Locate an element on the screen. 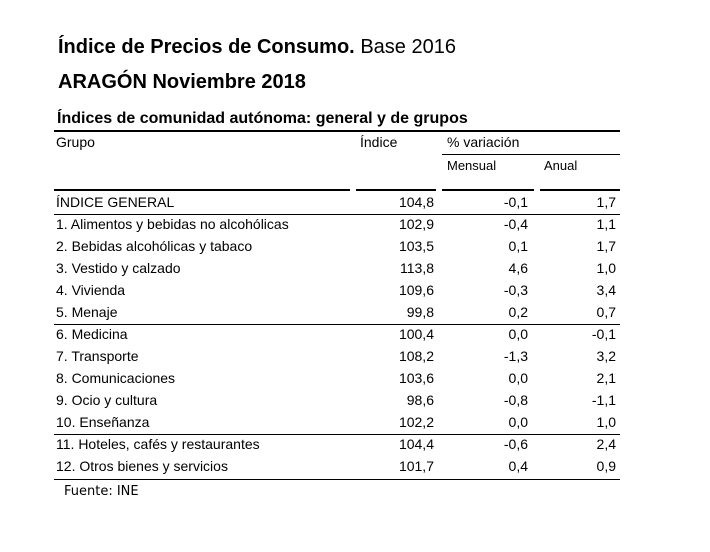  cell-grupo: 4. Vivienda is located at coordinates (91, 290).